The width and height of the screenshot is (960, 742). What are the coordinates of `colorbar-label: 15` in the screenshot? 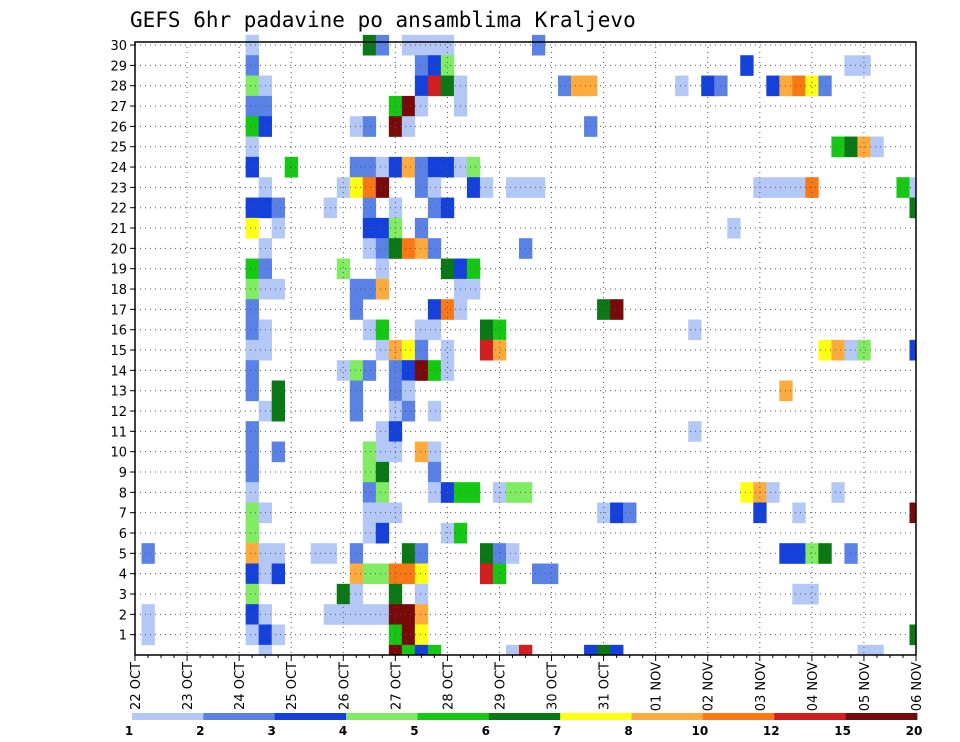 It's located at (842, 731).